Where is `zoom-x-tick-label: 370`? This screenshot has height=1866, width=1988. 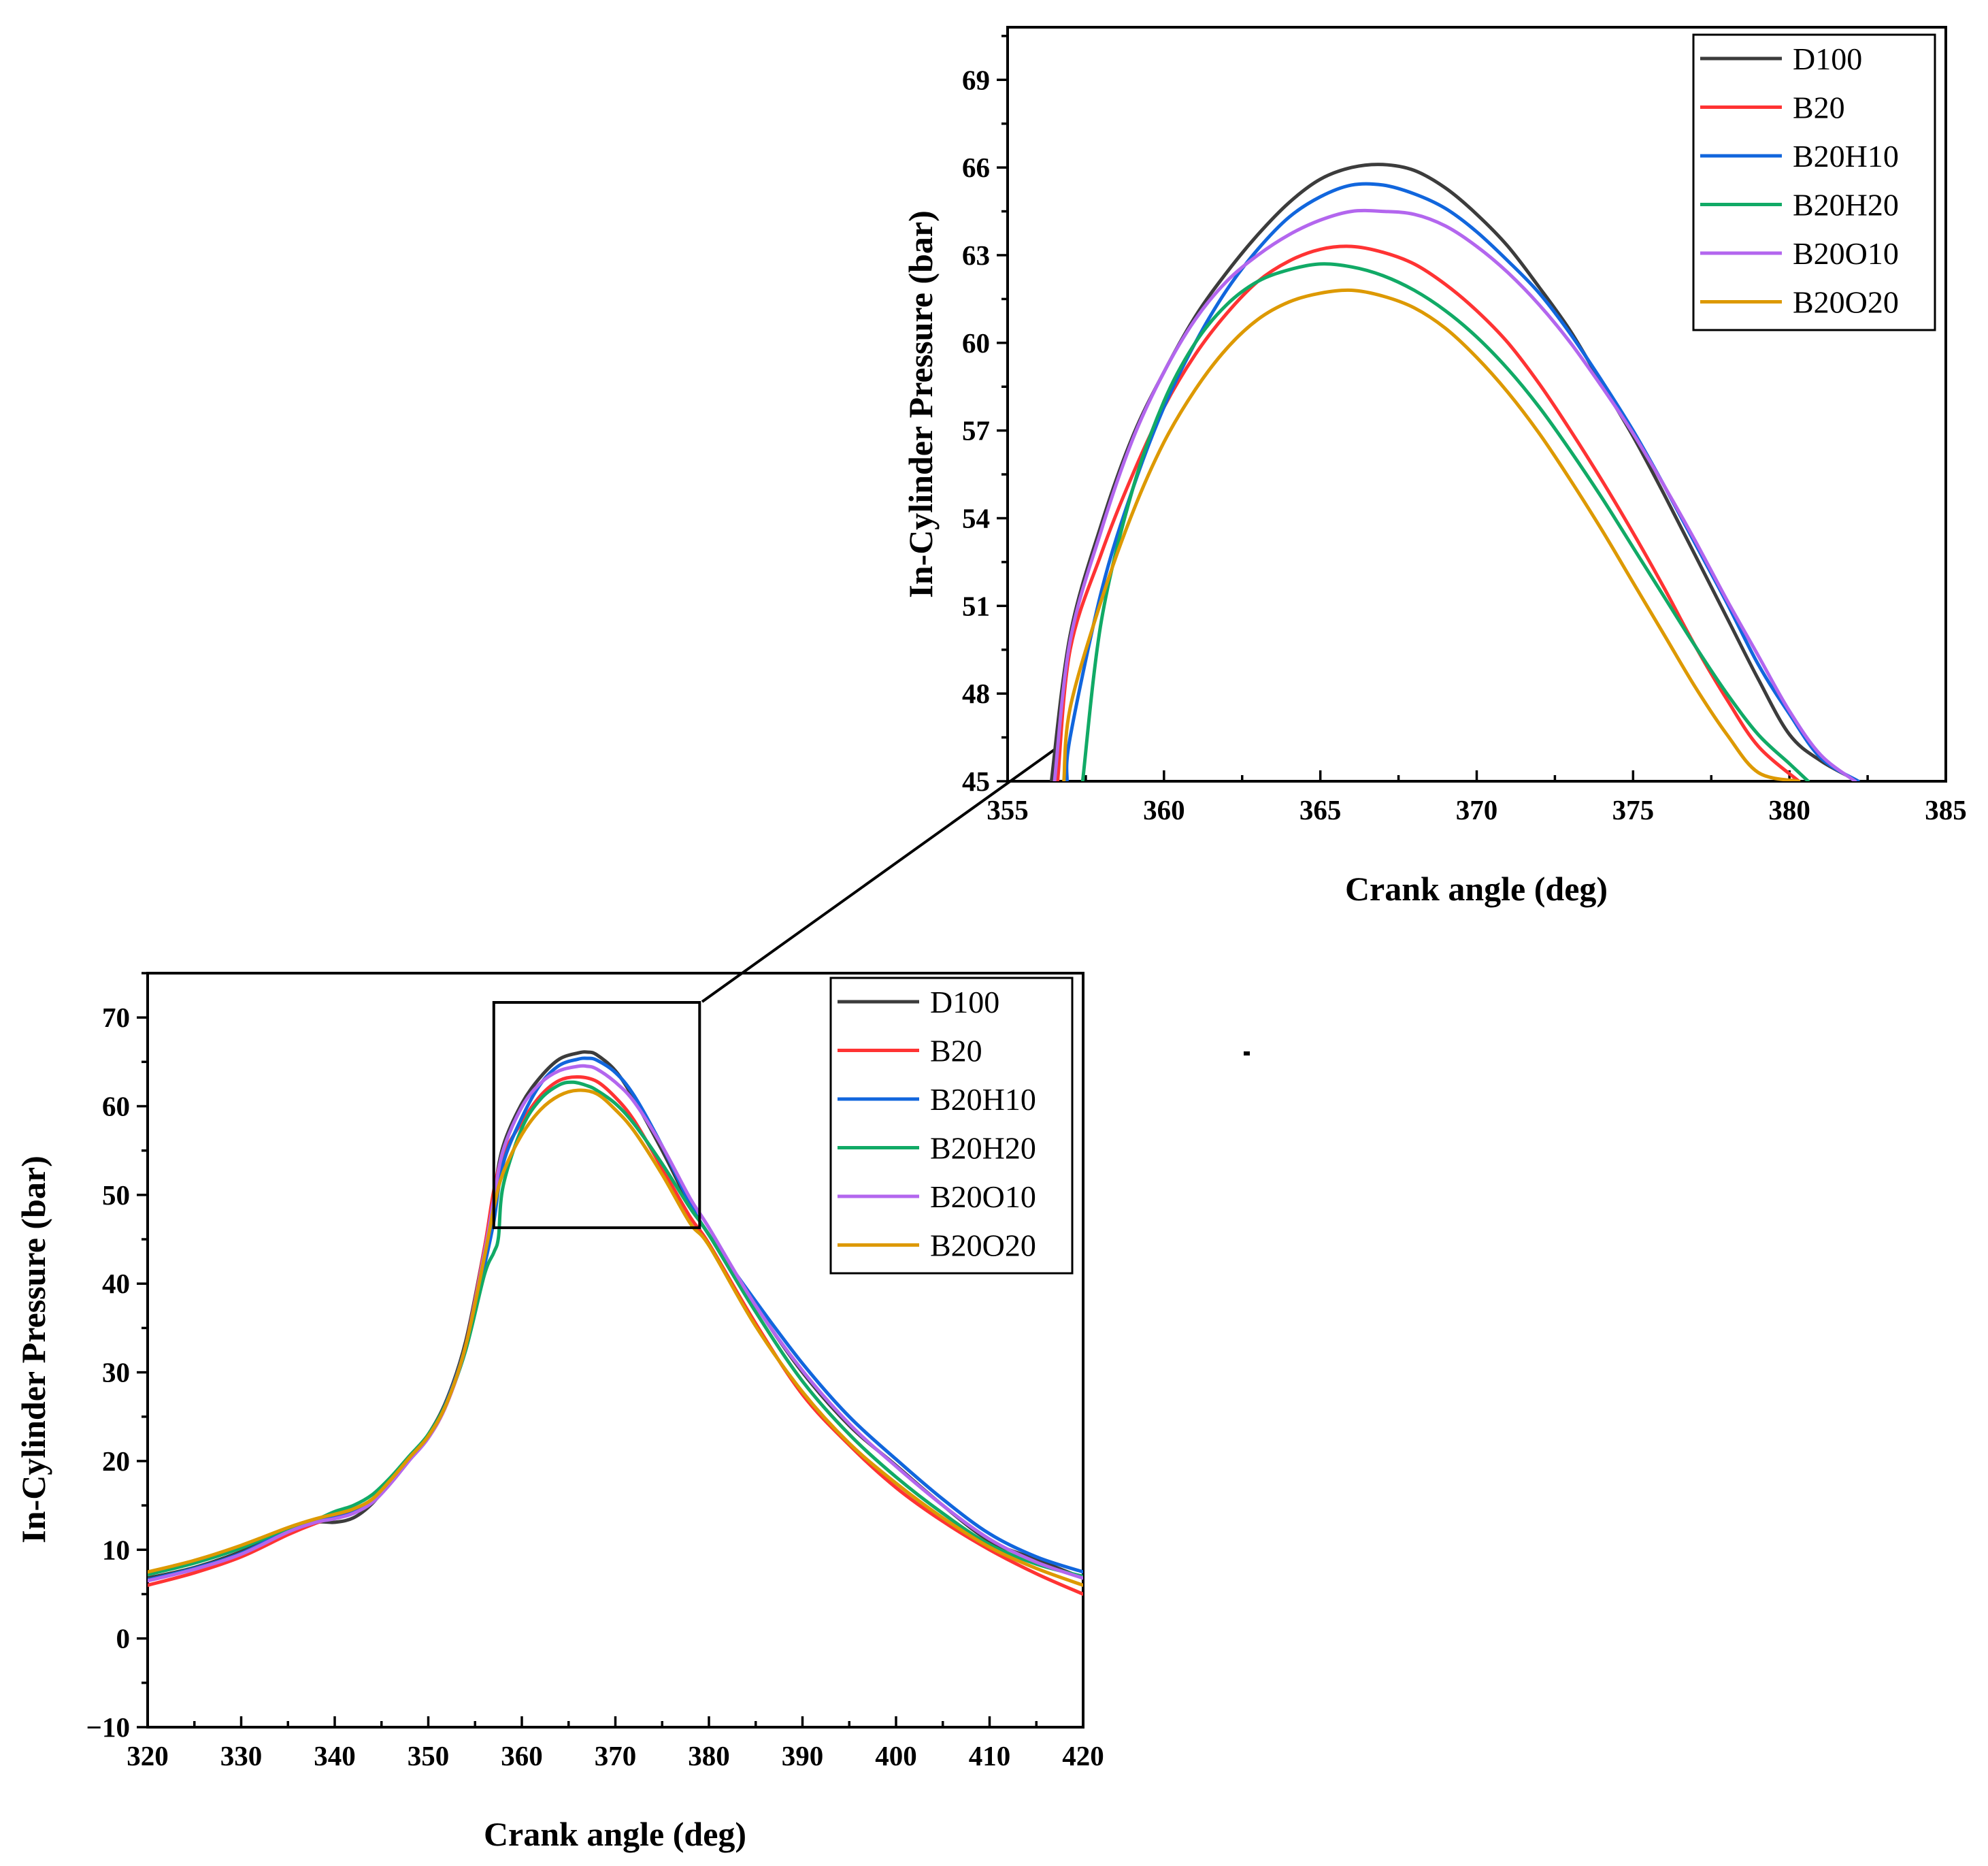
zoom-x-tick-label: 370 is located at coordinates (1477, 809).